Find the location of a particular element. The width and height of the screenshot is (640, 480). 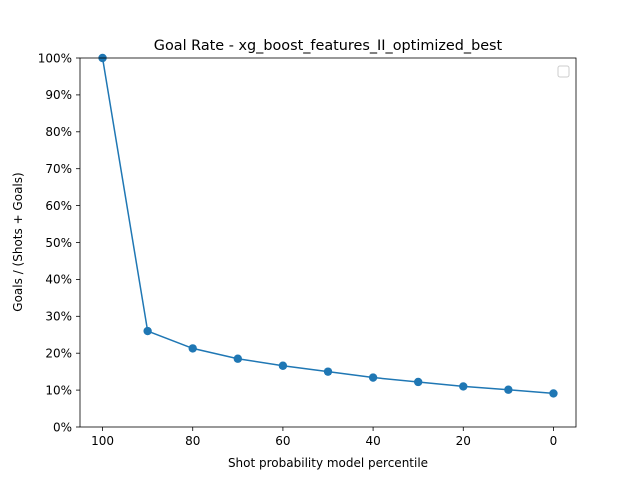

legend-box is located at coordinates (563, 71).